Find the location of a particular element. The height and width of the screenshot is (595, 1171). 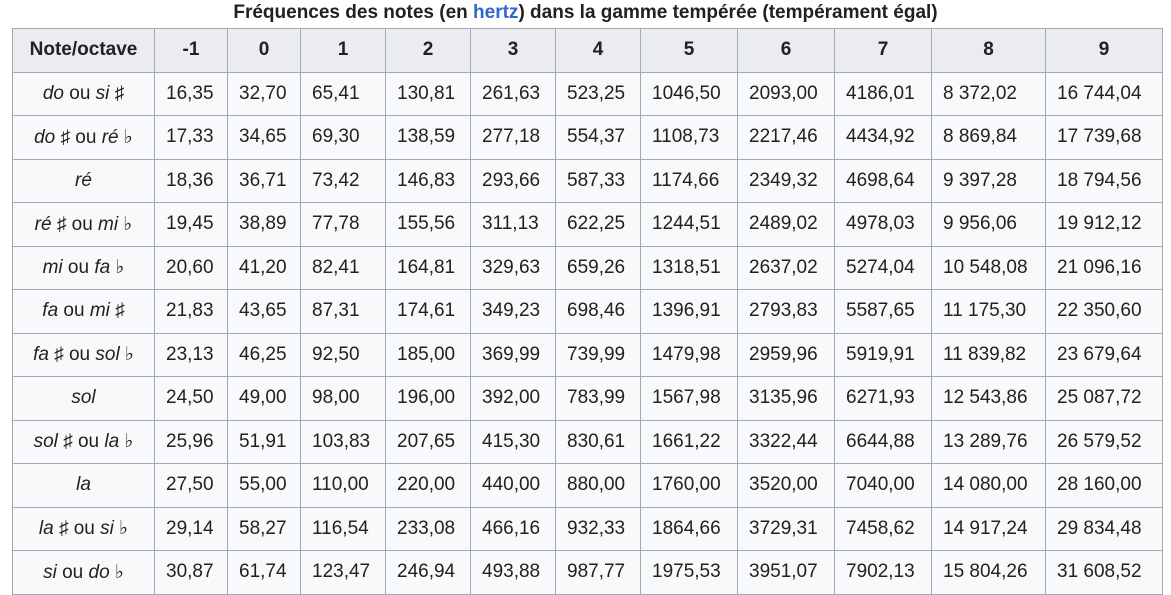

frequency-cell: 277,18 is located at coordinates (513, 137).